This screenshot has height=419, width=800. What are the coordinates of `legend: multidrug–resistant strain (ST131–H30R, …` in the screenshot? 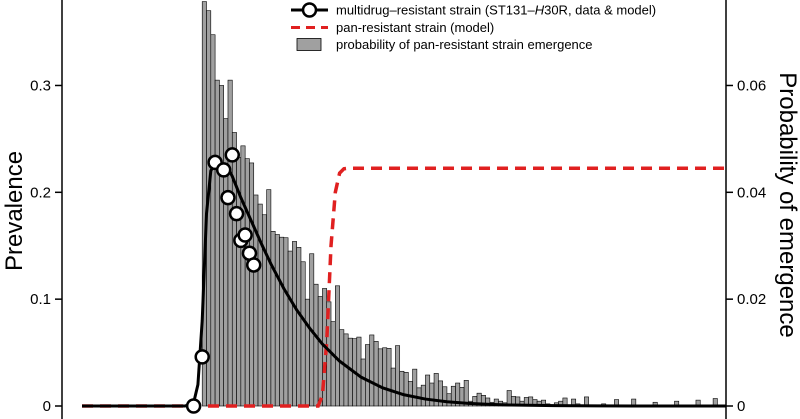 It's located at (473, 27).